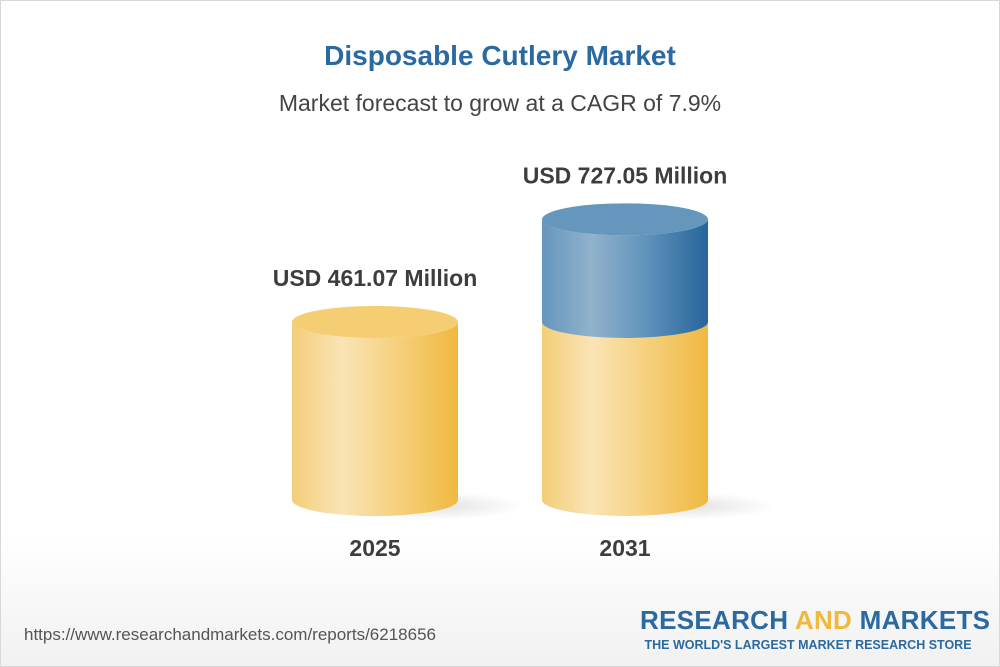 Image resolution: width=1000 pixels, height=667 pixels. Describe the element at coordinates (714, 620) in the screenshot. I see `logo-research: RESEARCH` at that location.